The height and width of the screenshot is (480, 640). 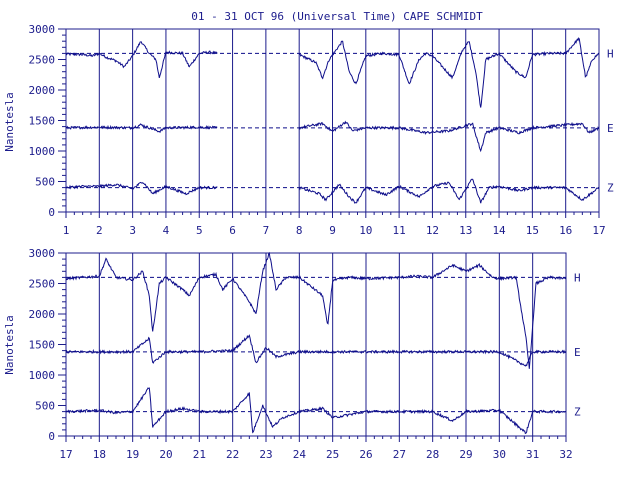 I want to click on x-tick-label: 1, so click(x=66, y=230).